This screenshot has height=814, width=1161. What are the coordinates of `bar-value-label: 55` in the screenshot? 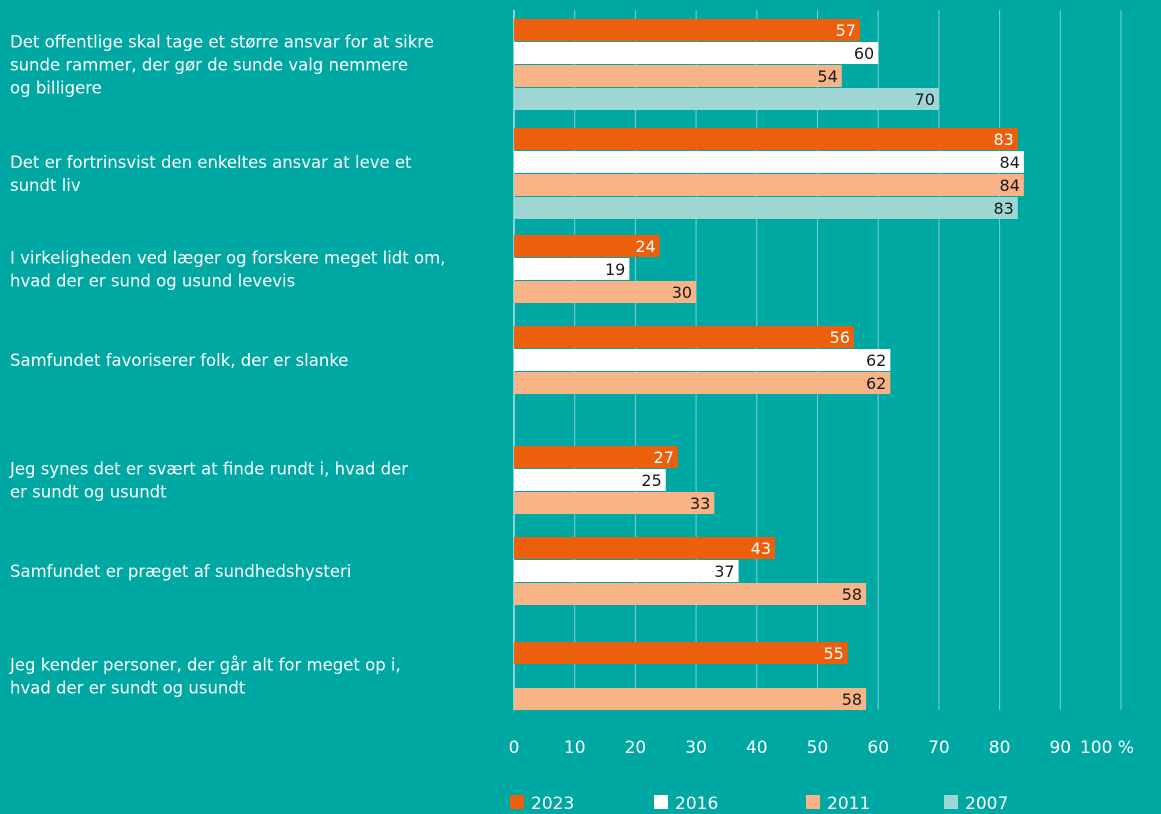 It's located at (833, 653).